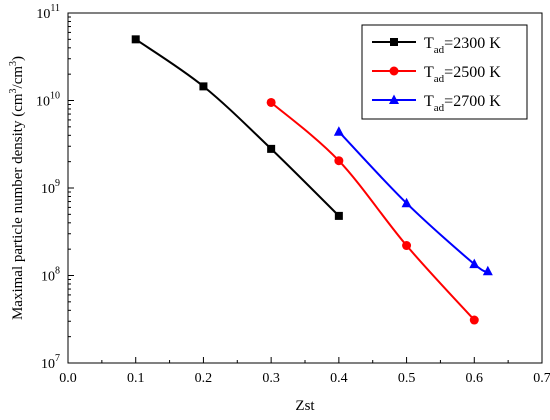 This screenshot has height=420, width=550. What do you see at coordinates (541, 378) in the screenshot?
I see `x-tick-label: 0.7` at bounding box center [541, 378].